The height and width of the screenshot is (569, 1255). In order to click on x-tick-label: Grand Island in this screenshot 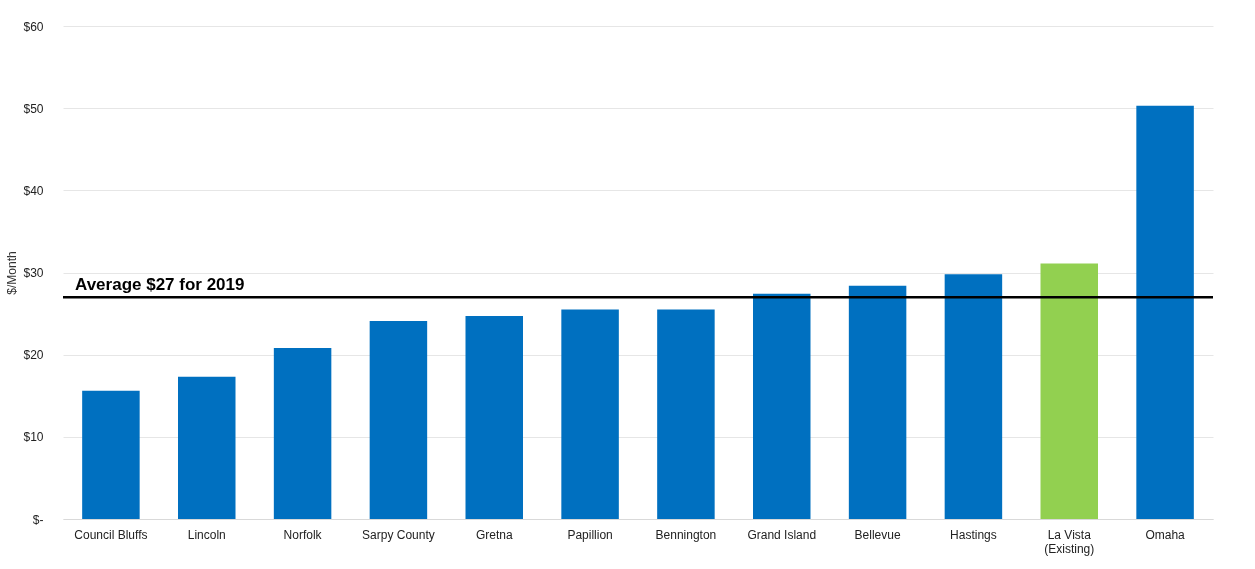, I will do `click(782, 534)`.